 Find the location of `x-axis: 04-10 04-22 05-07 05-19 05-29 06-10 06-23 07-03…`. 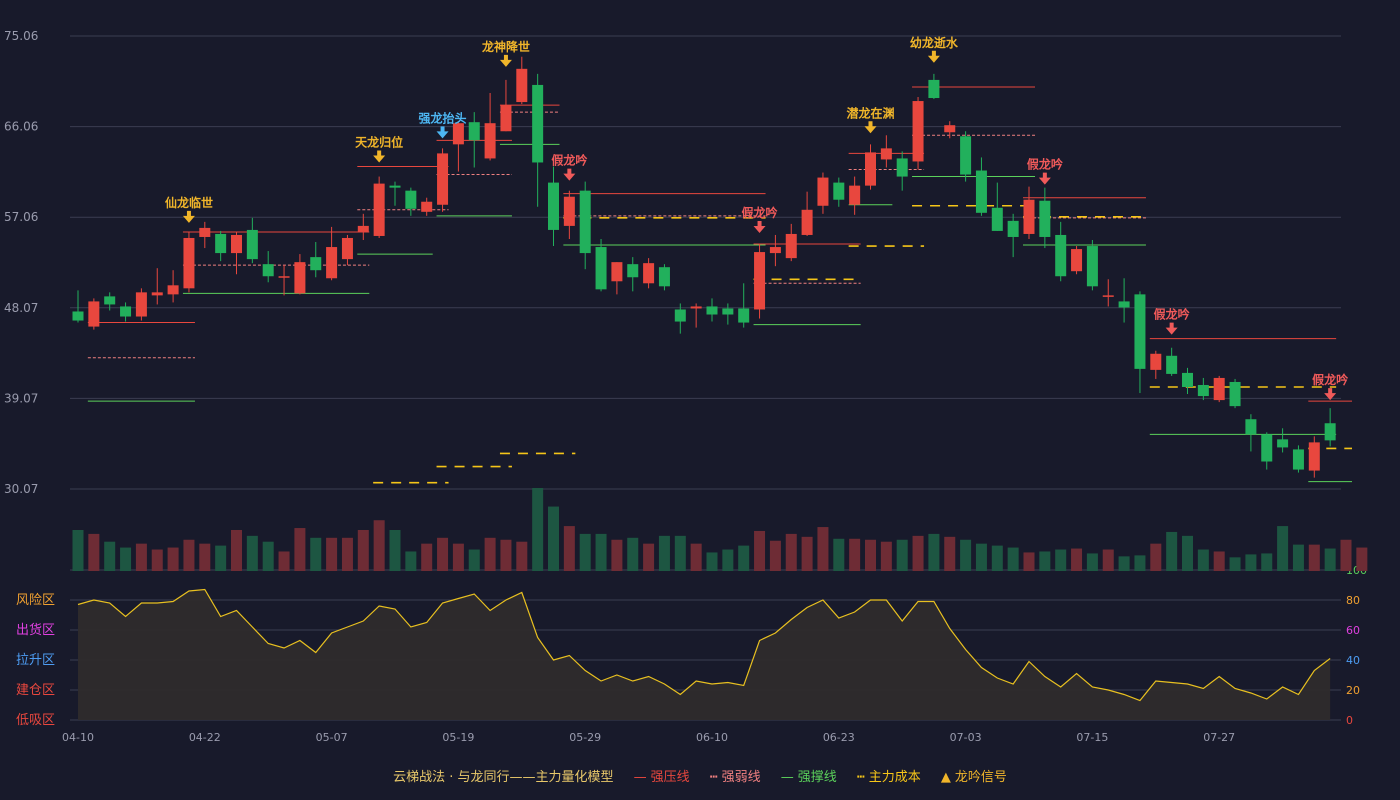

x-axis: 04-10 04-22 05-07 05-19 05-29 06-10 06-23 07-03… is located at coordinates (648, 737).